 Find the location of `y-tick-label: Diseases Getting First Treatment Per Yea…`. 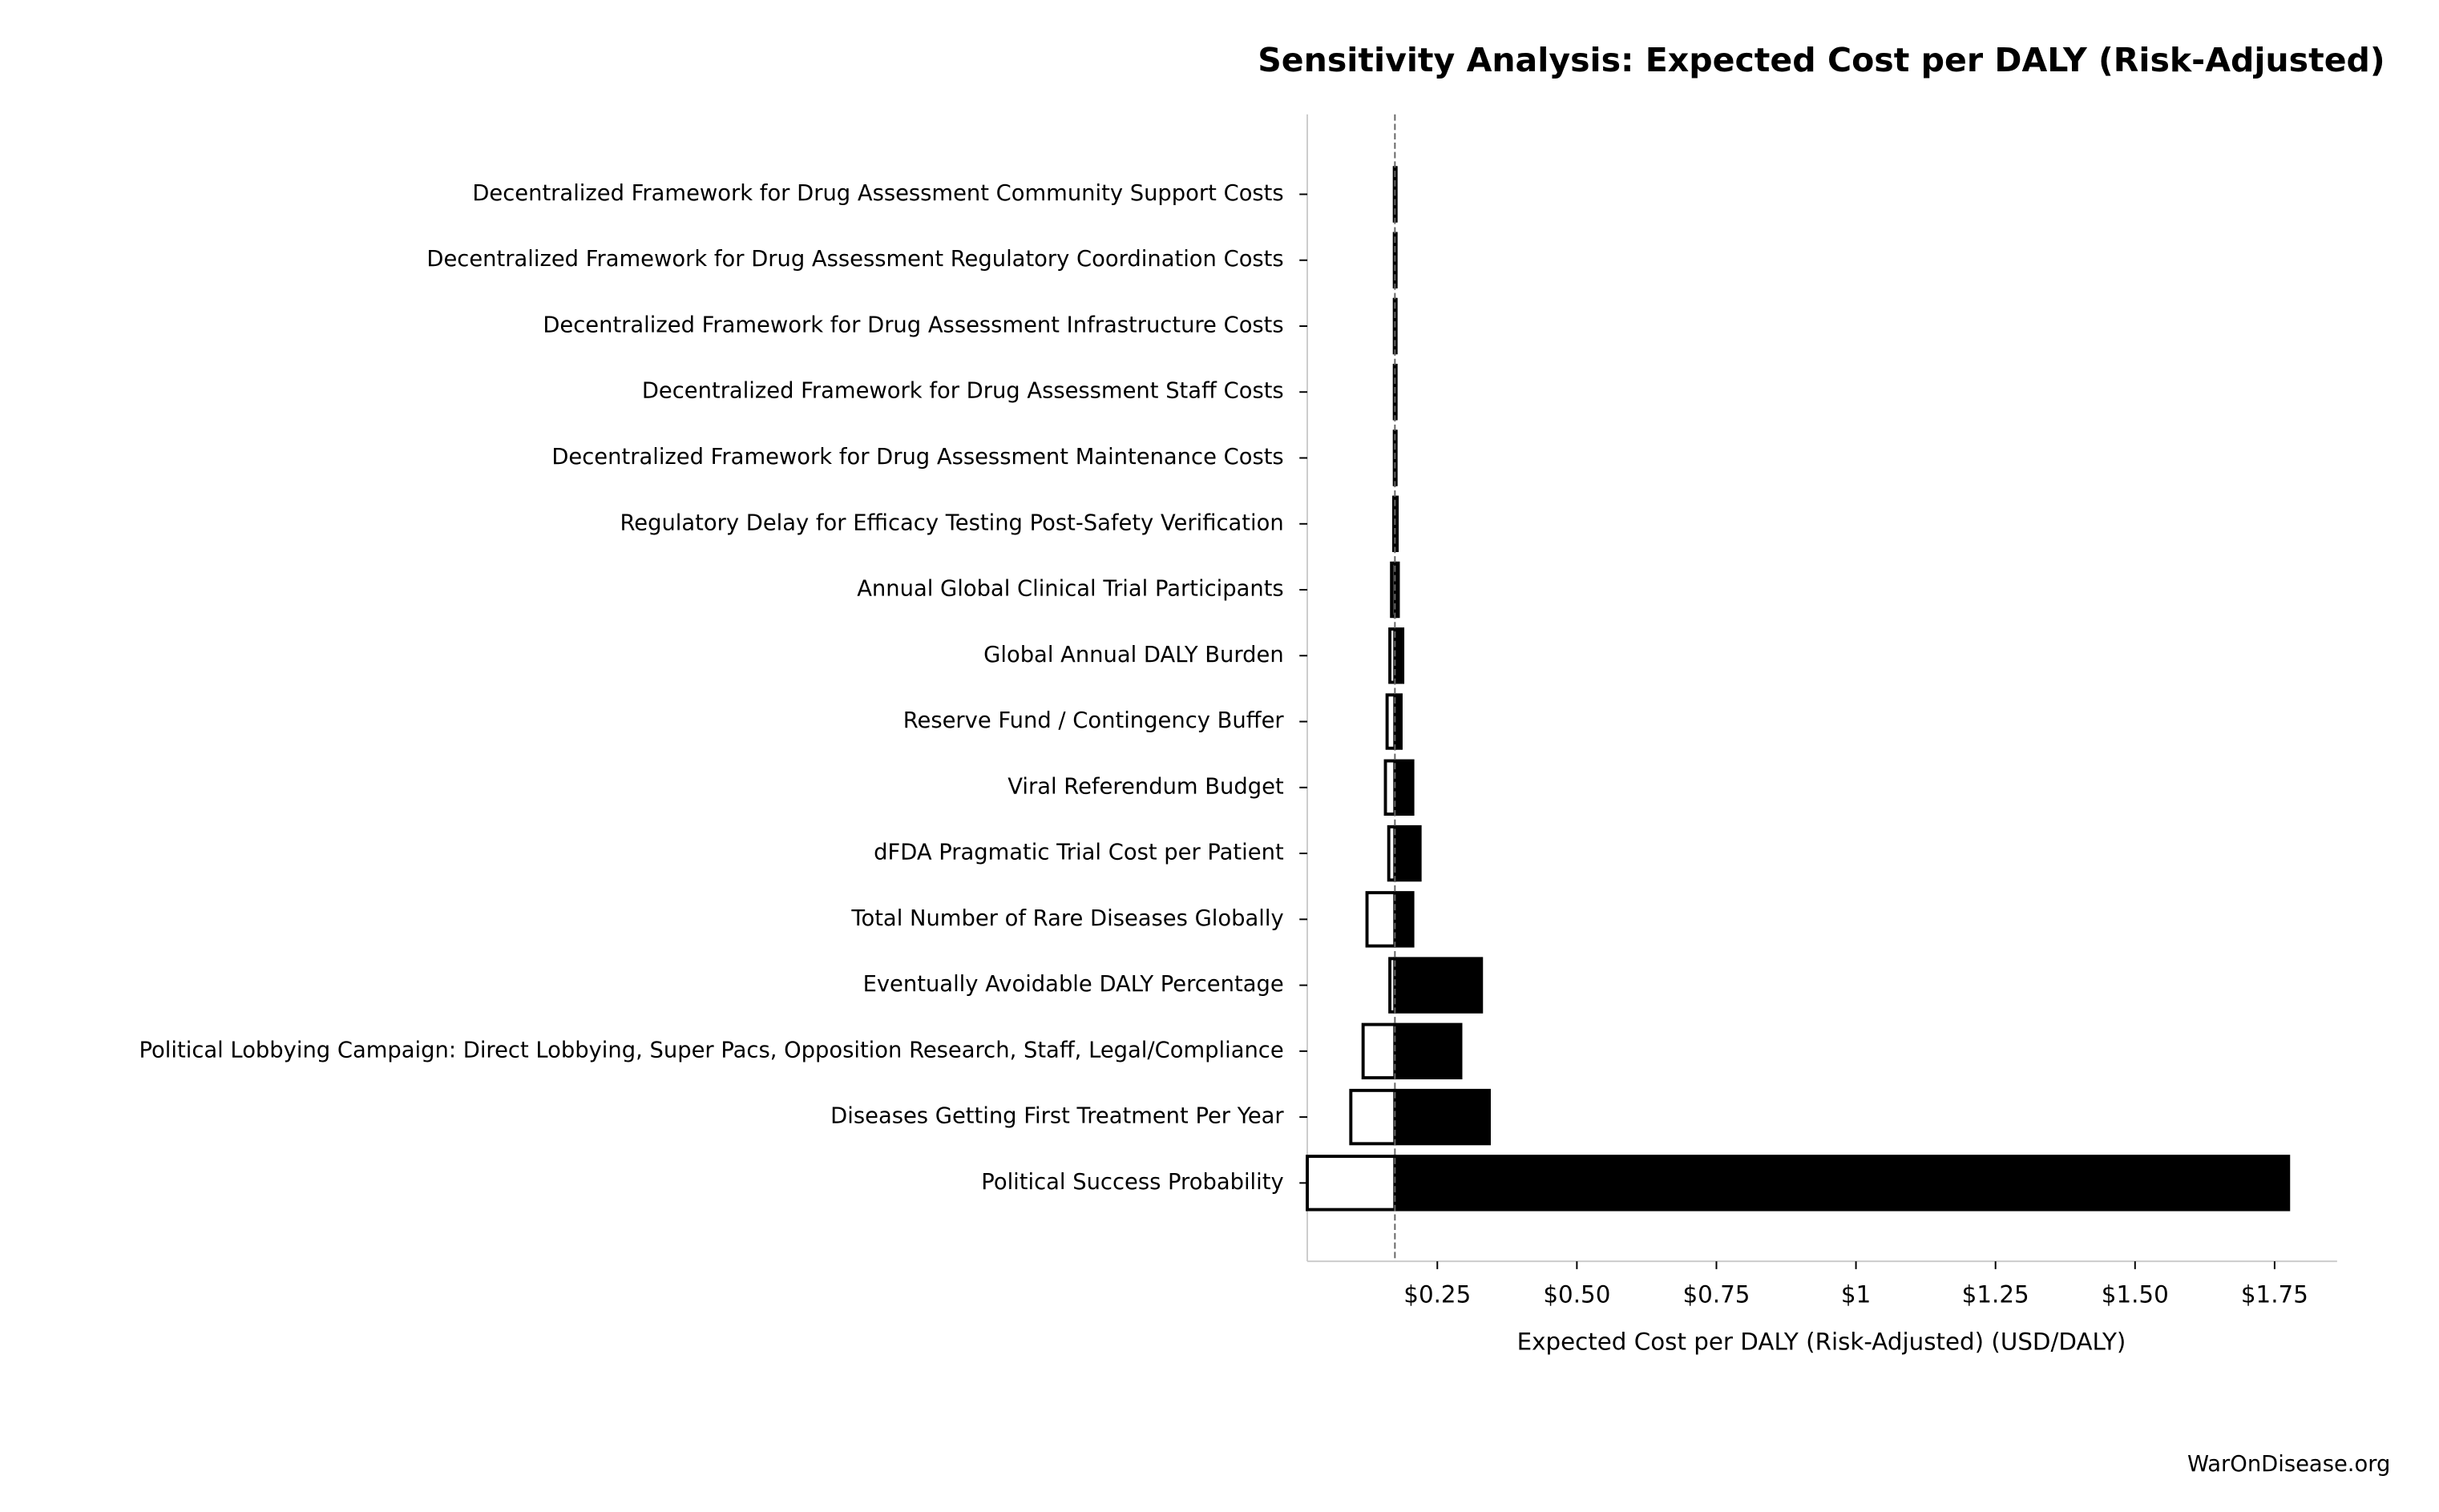

y-tick-label: Diseases Getting First Treatment Per Yea… is located at coordinates (1057, 1116).